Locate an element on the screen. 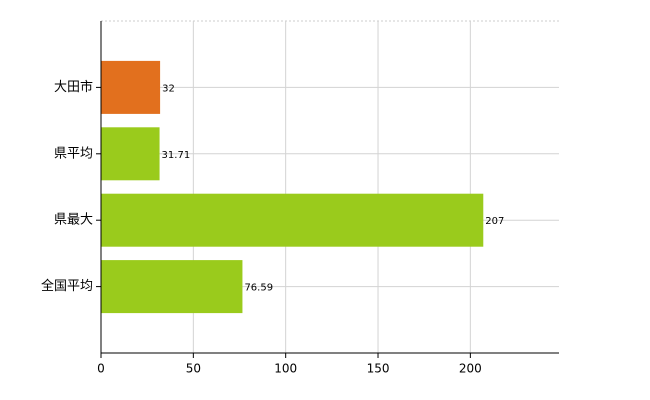 This screenshot has height=400, width=650. y-tick-label: 県最大 is located at coordinates (73, 220).